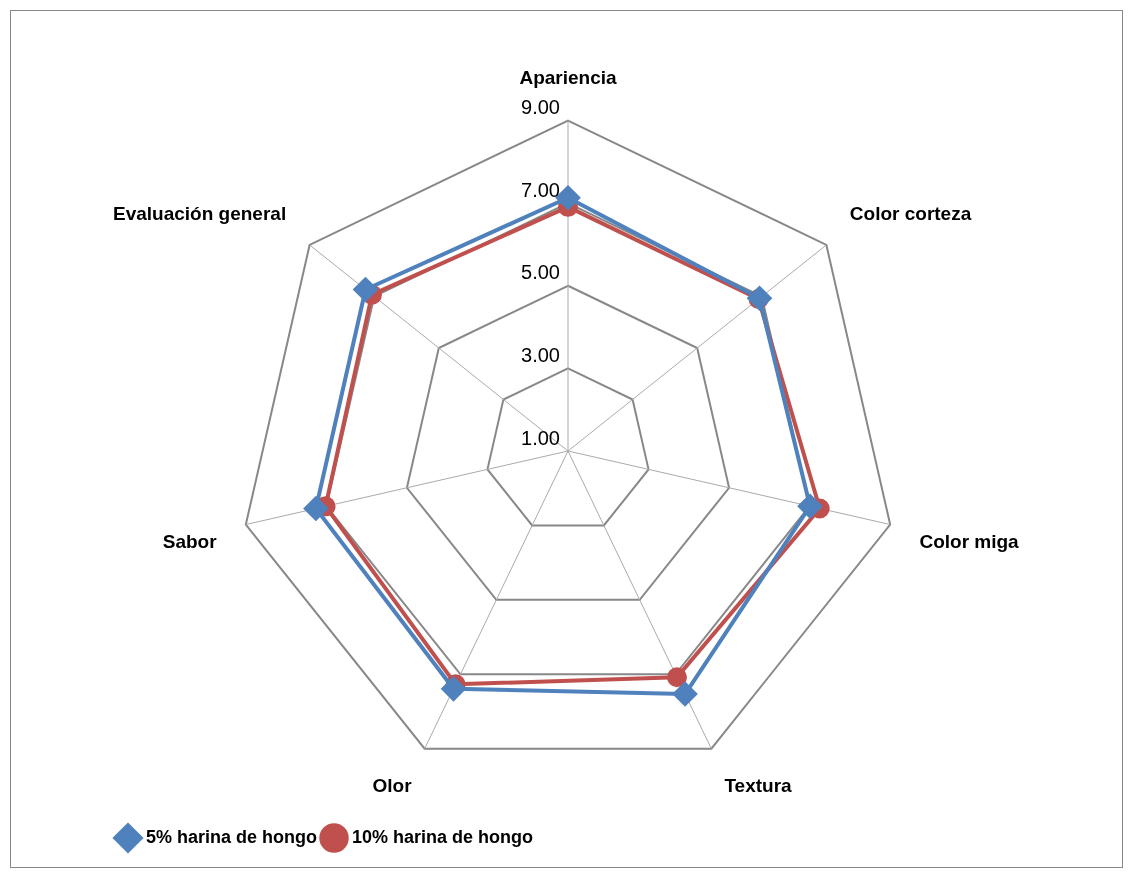 The width and height of the screenshot is (1131, 876). What do you see at coordinates (758, 786) in the screenshot?
I see `spoke-label: Textura` at bounding box center [758, 786].